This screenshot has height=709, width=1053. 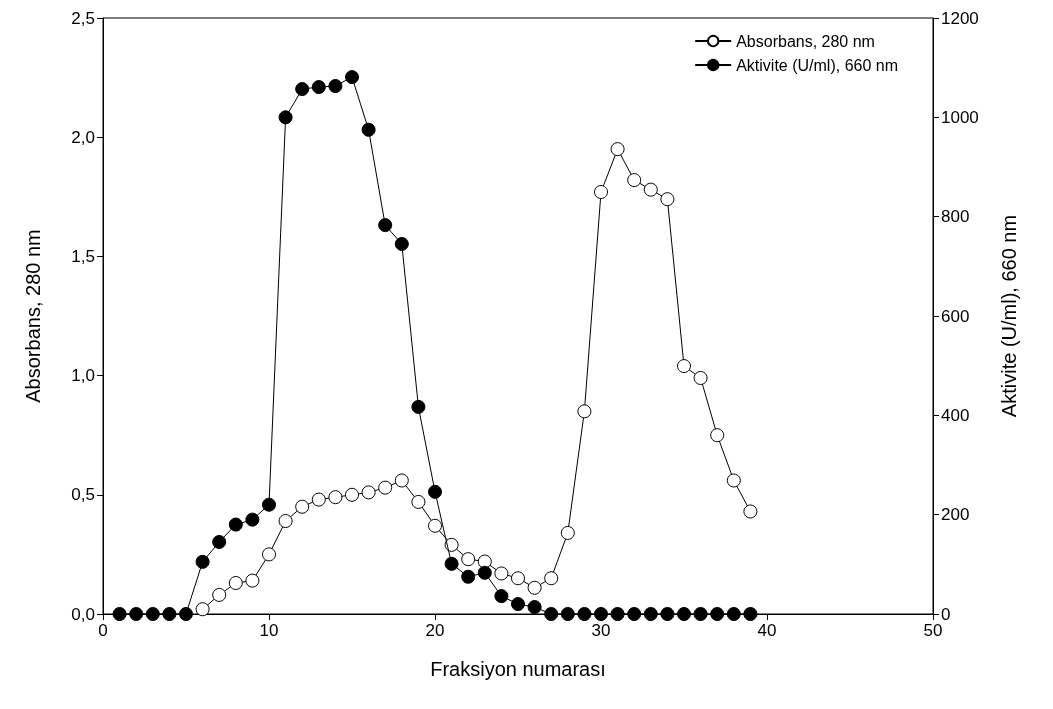 What do you see at coordinates (955, 217) in the screenshot?
I see `y2-tick-label: 800` at bounding box center [955, 217].